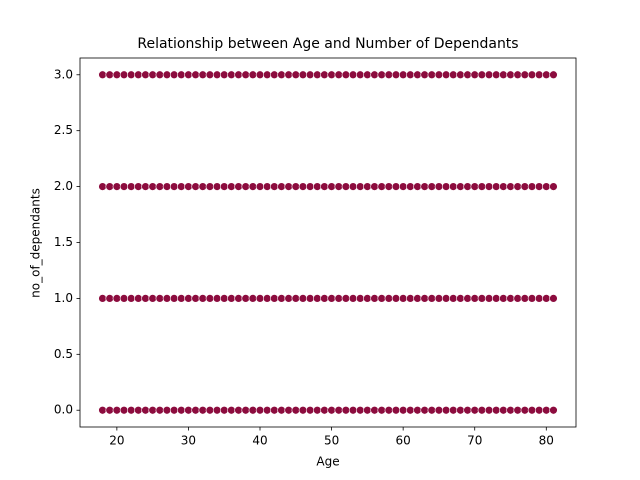  What do you see at coordinates (63, 298) in the screenshot?
I see `y-tick-label: 1.0` at bounding box center [63, 298].